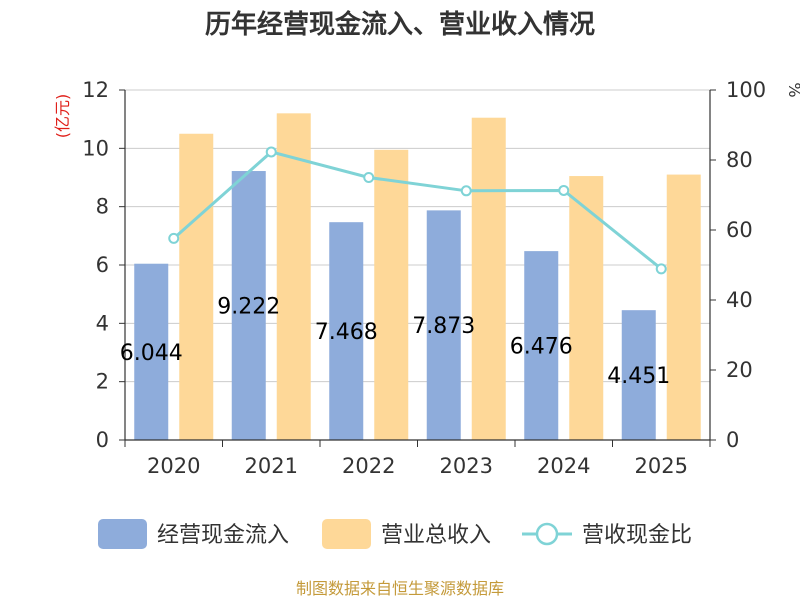  Describe the element at coordinates (739, 370) in the screenshot. I see `right-tick-label: 20` at that location.